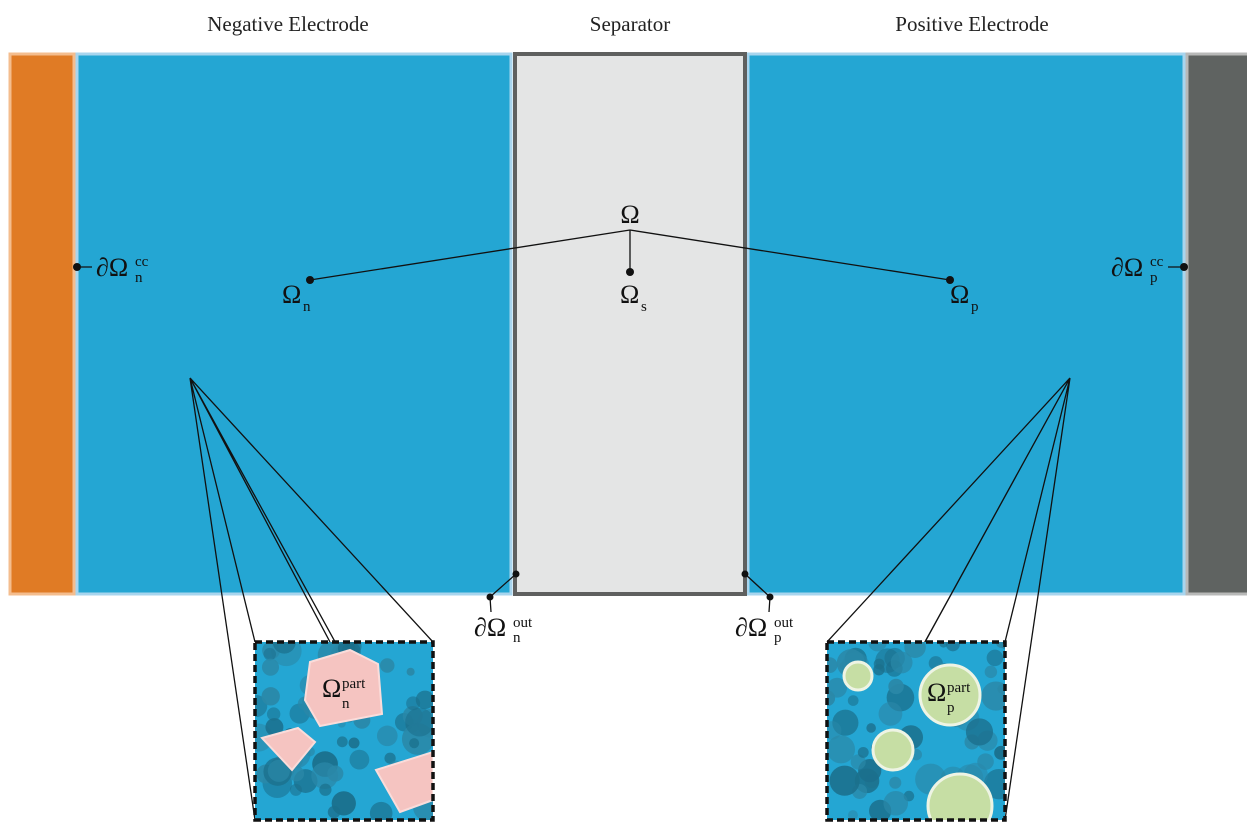  I want to click on header: Negative Electrode, so click(288, 24).